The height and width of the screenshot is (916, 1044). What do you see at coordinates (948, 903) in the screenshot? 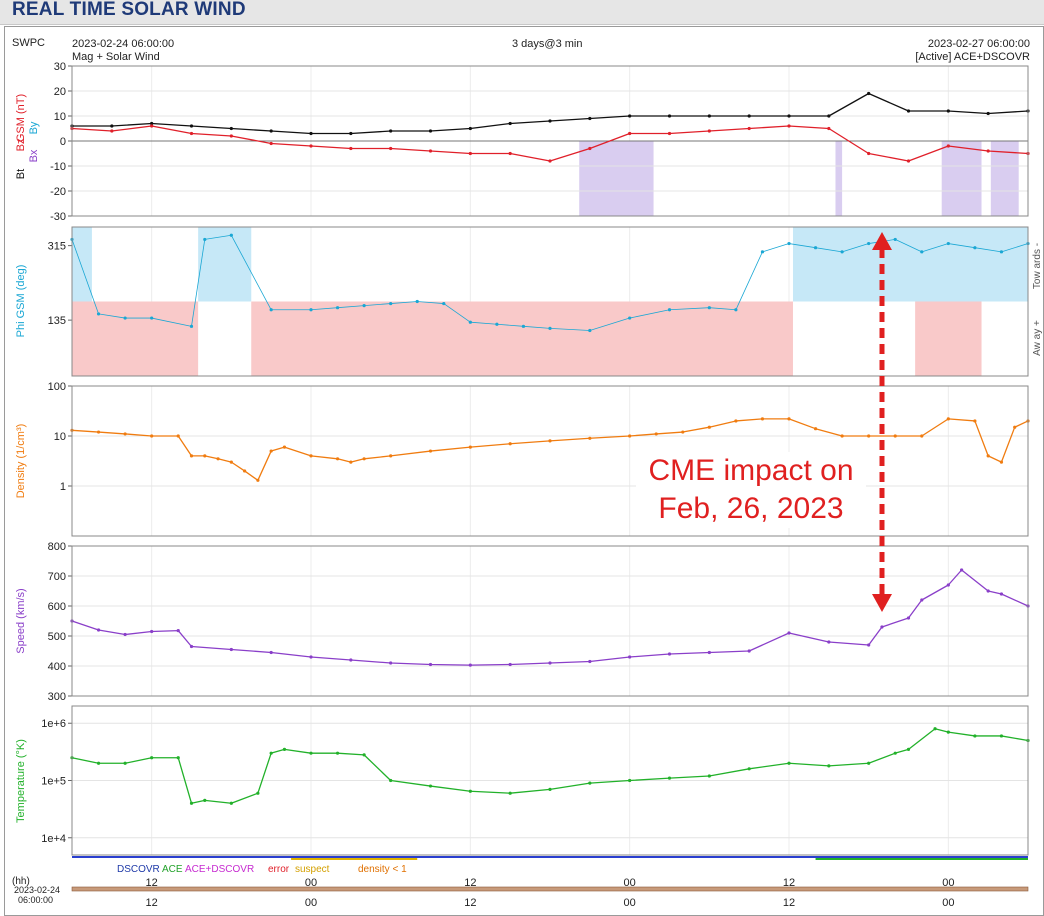
I see `x-tick-bottom-5: 00` at bounding box center [948, 903].